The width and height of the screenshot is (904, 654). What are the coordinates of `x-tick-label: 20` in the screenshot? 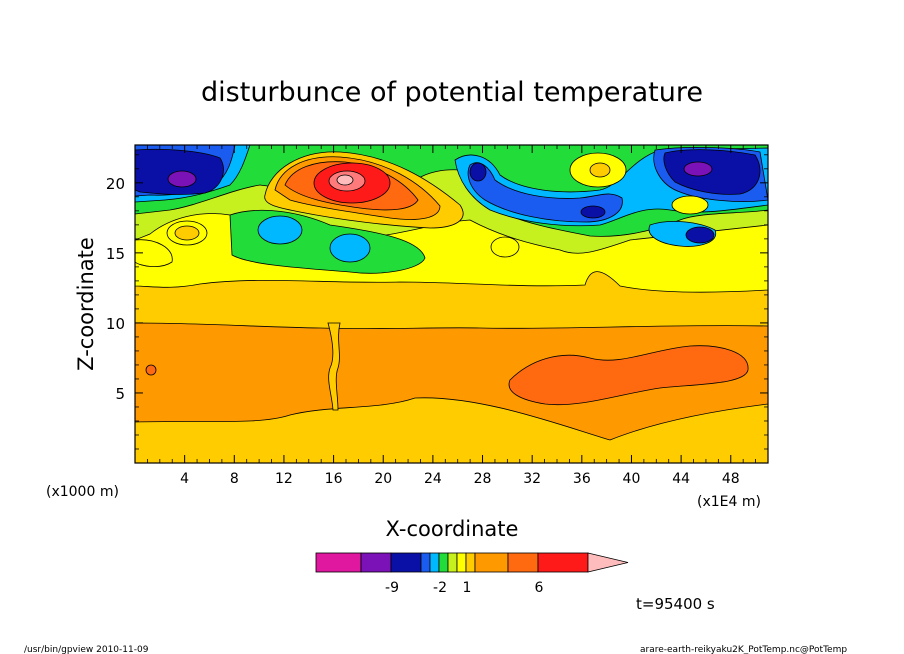 It's located at (383, 479).